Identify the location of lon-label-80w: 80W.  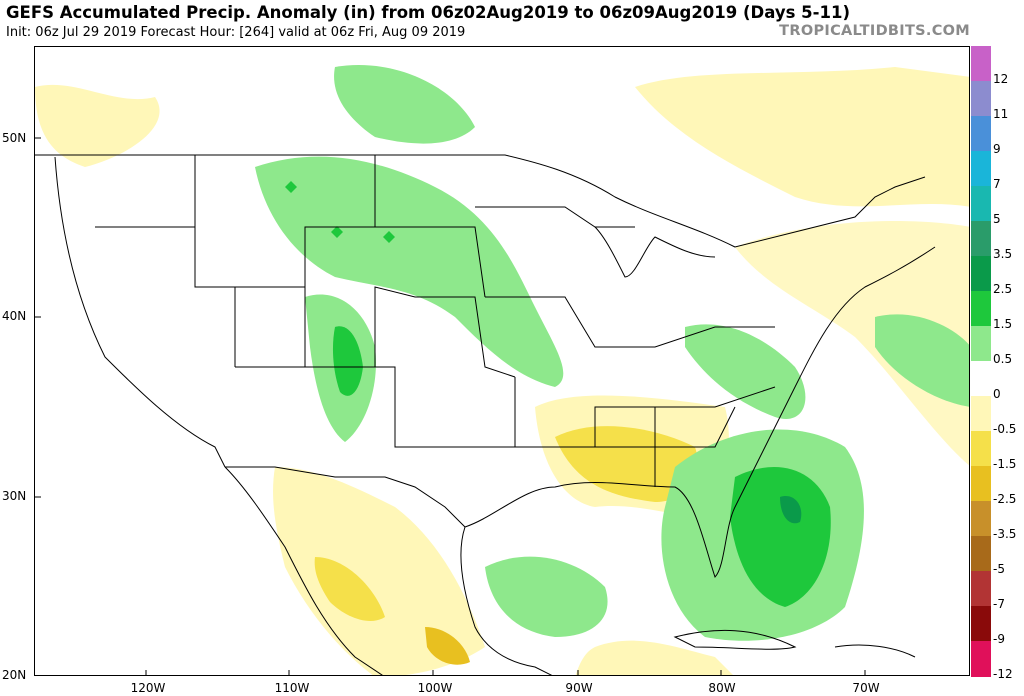
(722, 688).